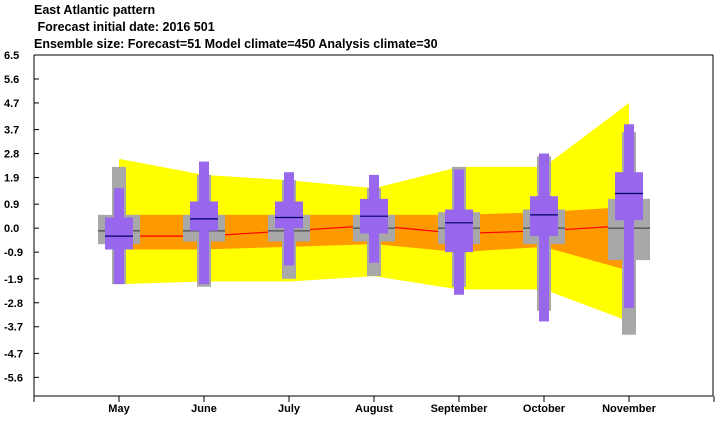  Describe the element at coordinates (119, 409) in the screenshot. I see `x-tick-label-may: May` at that location.